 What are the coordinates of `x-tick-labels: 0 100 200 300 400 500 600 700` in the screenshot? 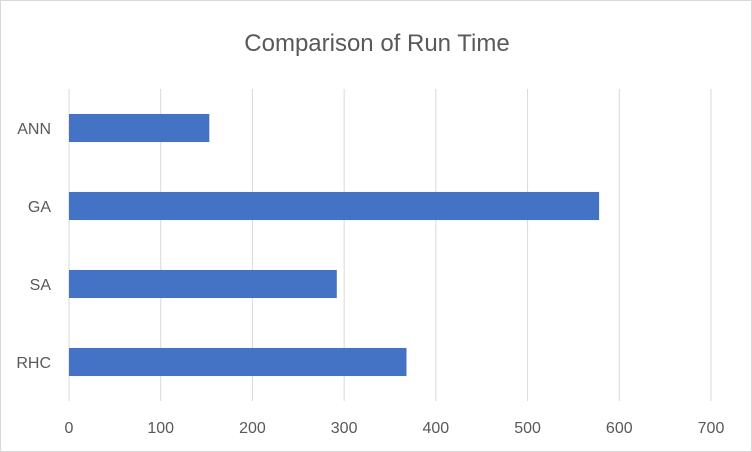 It's located at (395, 428).